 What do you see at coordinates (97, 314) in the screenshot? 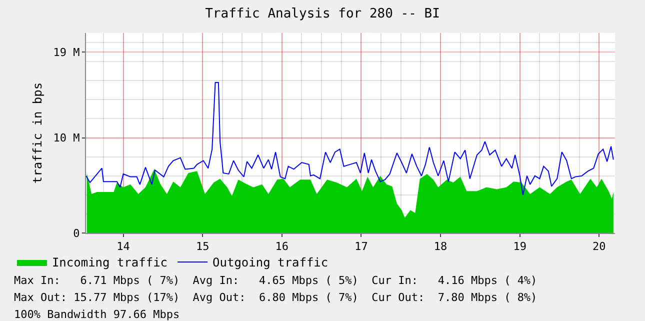
I see `text: 100% Bandwidth 97.66 Mbps` at bounding box center [97, 314].